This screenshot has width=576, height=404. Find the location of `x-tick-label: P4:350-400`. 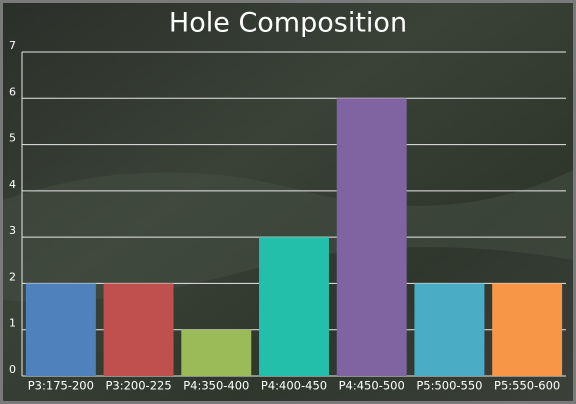

x-tick-label: P4:350-400 is located at coordinates (216, 386).